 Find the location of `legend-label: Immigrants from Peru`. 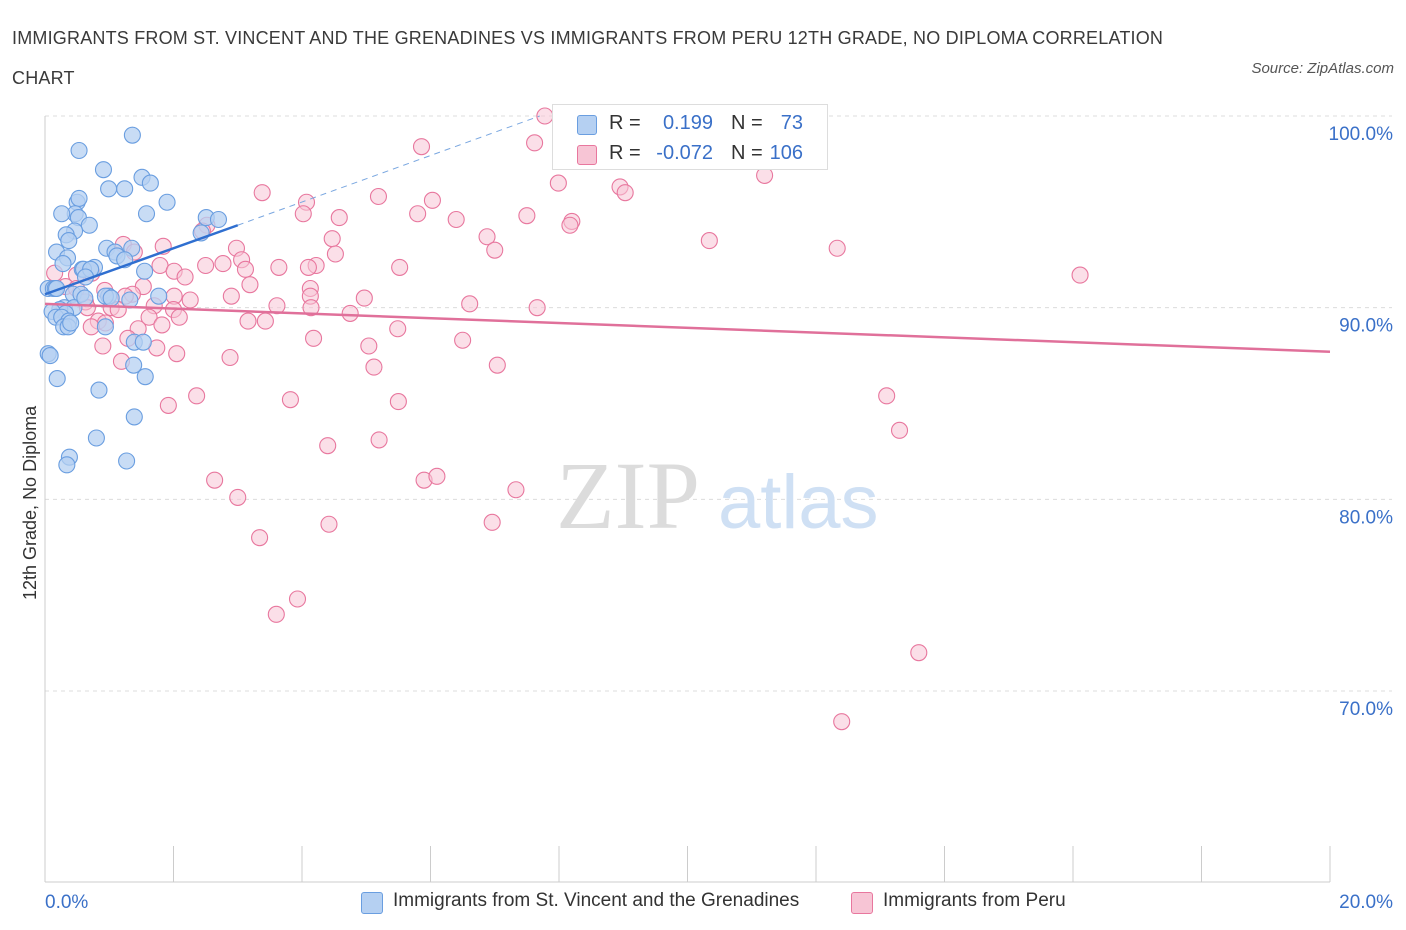

legend-label: Immigrants from Peru is located at coordinates (974, 900).